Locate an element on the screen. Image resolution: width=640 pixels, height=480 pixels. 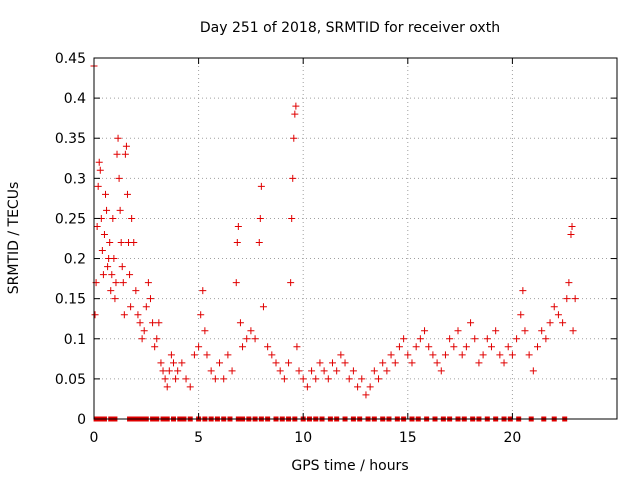
y-tick-label: 0.15 is located at coordinates (70, 300).